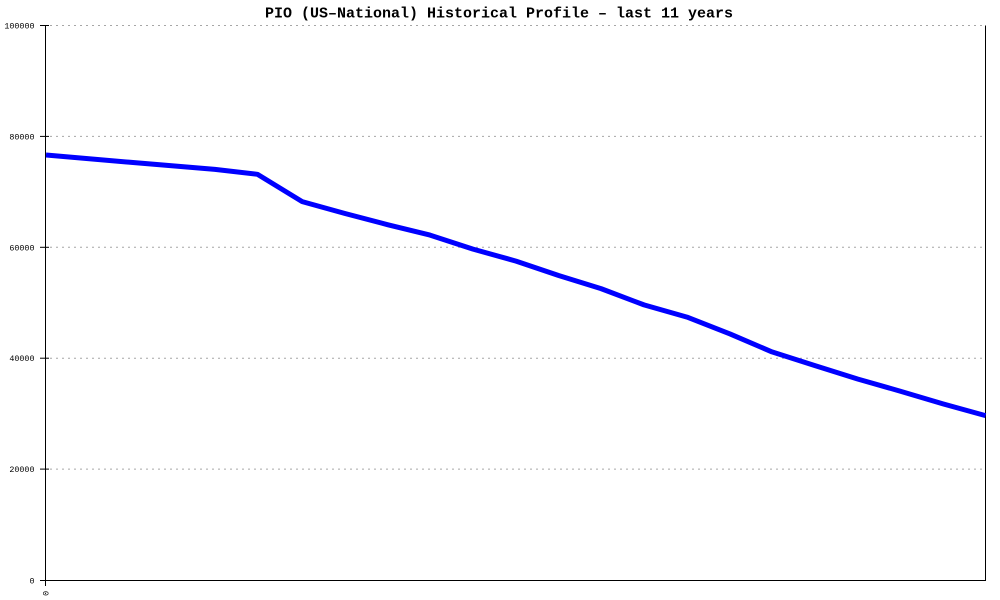 The width and height of the screenshot is (1000, 600). Describe the element at coordinates (19, 27) in the screenshot. I see `svg-text: 100000` at that location.